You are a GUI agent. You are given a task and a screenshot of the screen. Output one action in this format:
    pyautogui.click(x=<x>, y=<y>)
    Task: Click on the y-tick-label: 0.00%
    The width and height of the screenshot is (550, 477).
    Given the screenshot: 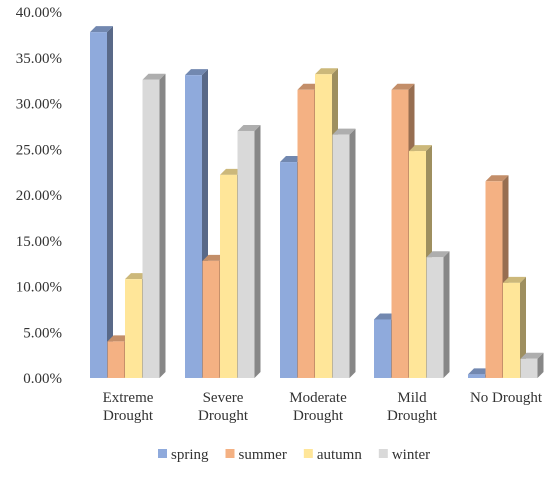 What is the action you would take?
    pyautogui.click(x=42, y=379)
    